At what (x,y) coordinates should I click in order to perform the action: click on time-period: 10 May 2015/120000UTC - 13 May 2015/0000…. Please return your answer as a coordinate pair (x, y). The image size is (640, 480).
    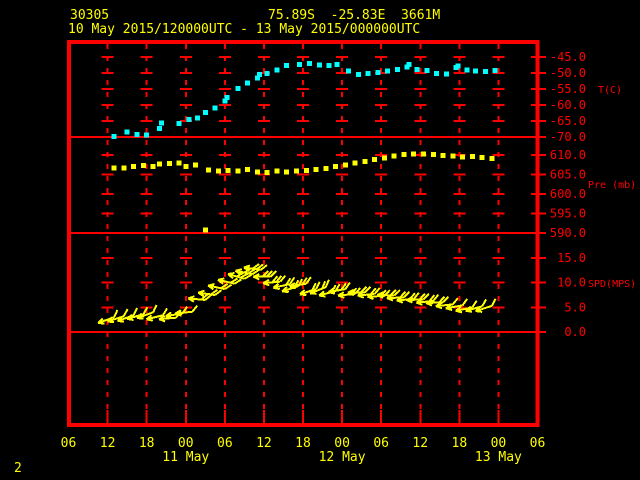
    Looking at the image, I should click on (244, 29).